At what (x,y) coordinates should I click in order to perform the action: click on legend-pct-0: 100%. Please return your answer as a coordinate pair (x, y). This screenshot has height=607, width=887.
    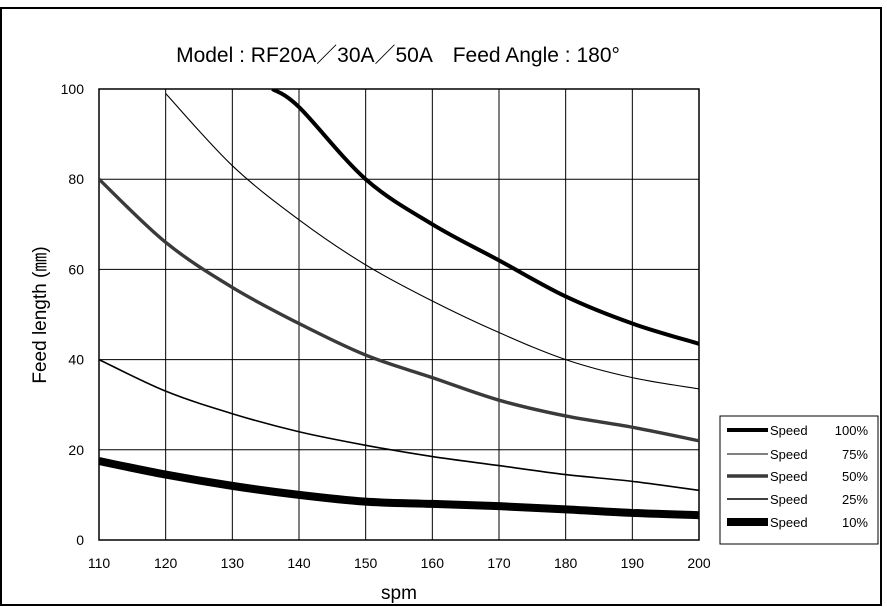
    Looking at the image, I should click on (852, 430).